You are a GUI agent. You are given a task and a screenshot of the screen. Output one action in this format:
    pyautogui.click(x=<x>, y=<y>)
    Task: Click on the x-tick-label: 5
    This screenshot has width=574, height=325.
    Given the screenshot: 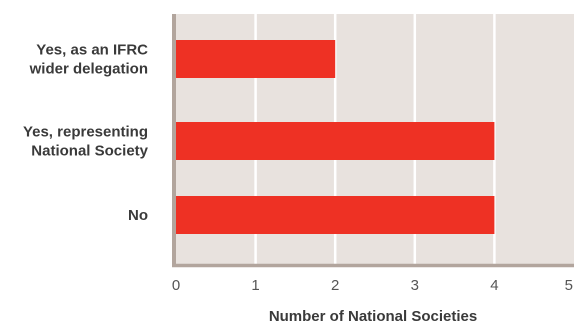 What is the action you would take?
    pyautogui.click(x=569, y=285)
    